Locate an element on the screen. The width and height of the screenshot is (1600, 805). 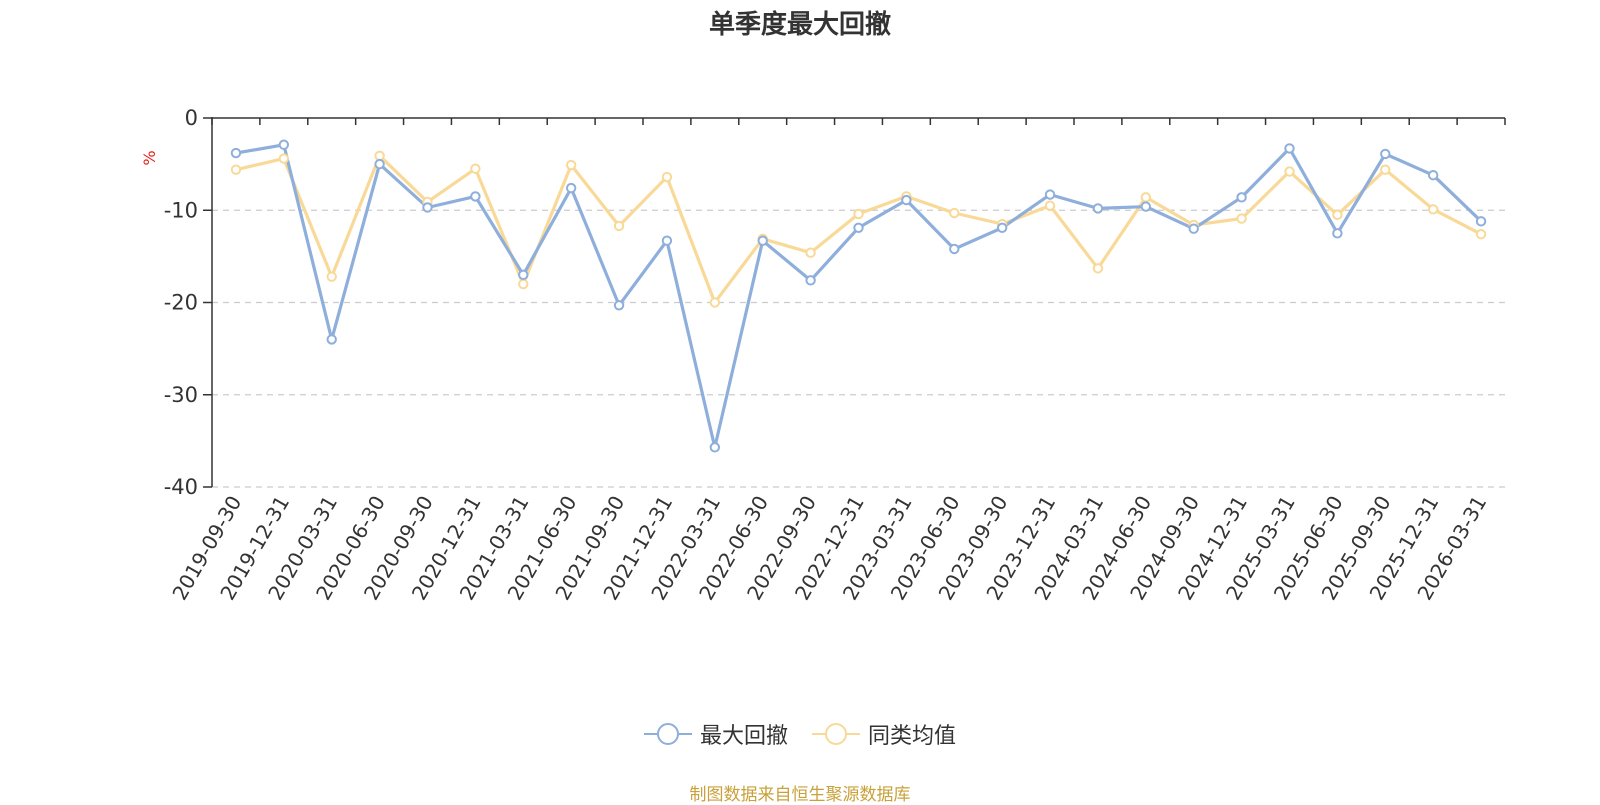
legend-marker-peer-average is located at coordinates (836, 734).